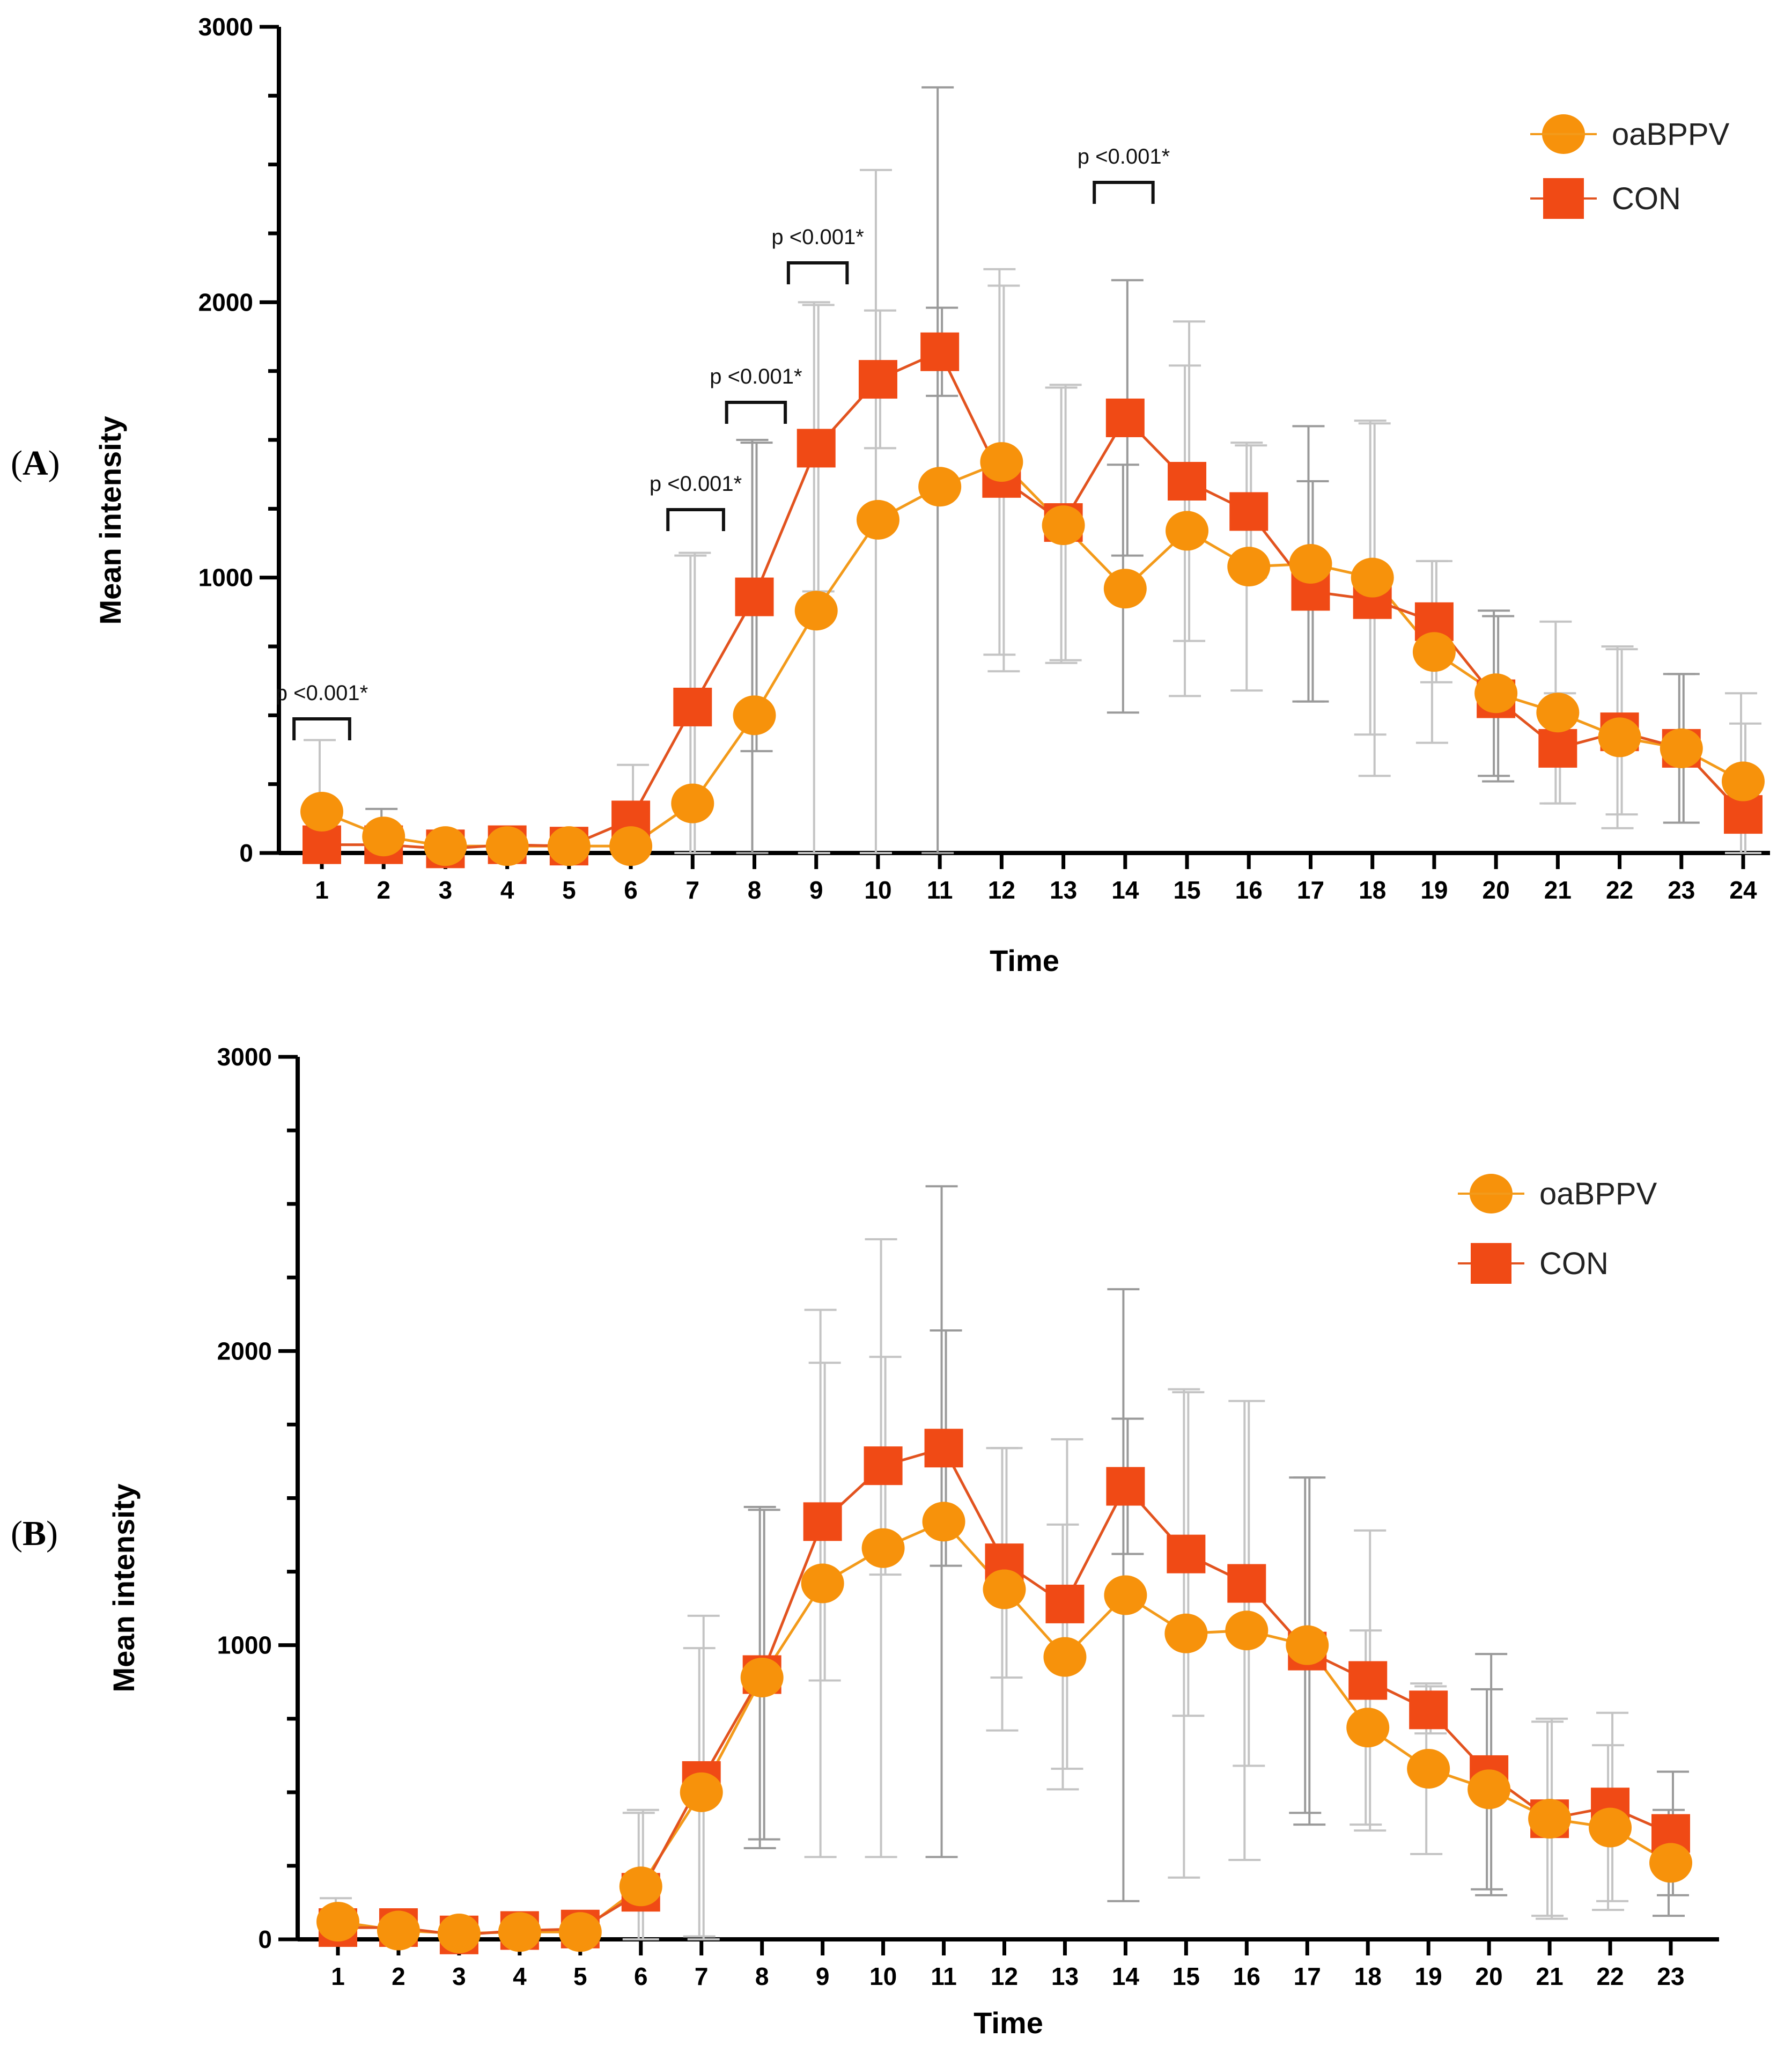 This screenshot has height=2052, width=1792. What do you see at coordinates (383, 890) in the screenshot?
I see `x-tick-label: 2` at bounding box center [383, 890].